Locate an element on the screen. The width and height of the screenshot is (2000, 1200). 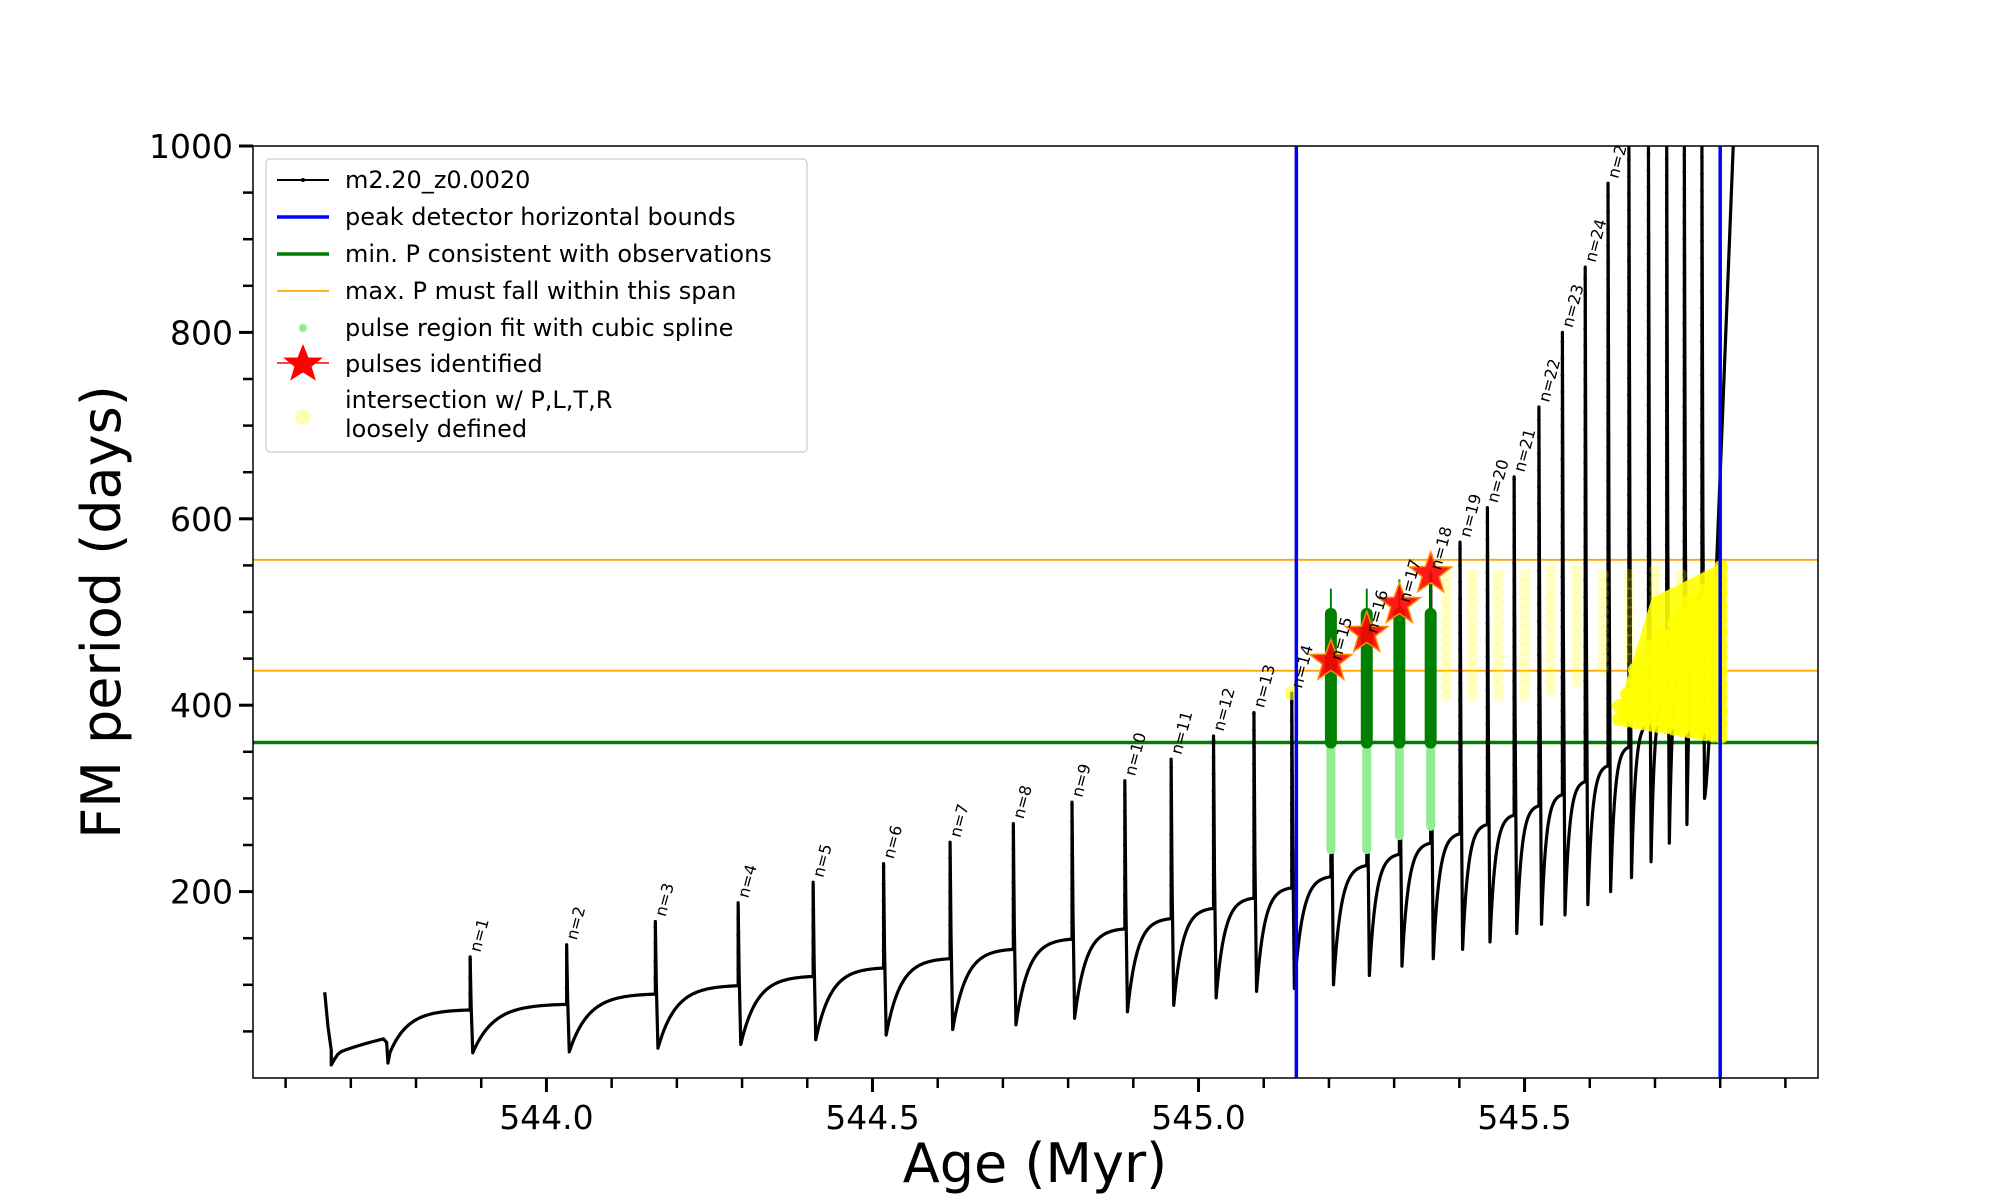
pulse-label: n=9 is located at coordinates (1081, 781).